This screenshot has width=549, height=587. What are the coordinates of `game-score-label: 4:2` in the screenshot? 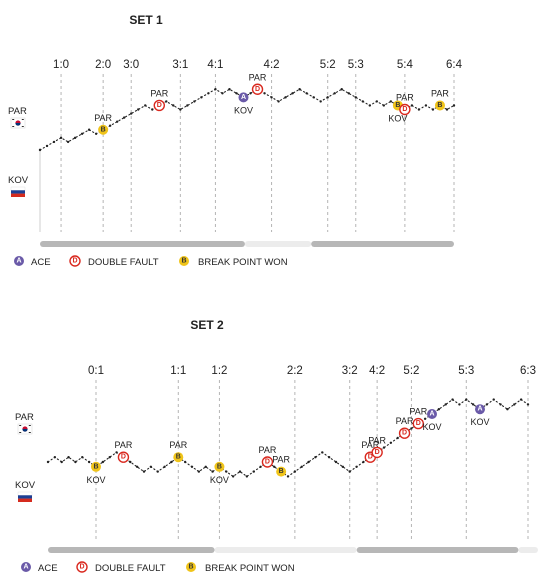 It's located at (272, 65).